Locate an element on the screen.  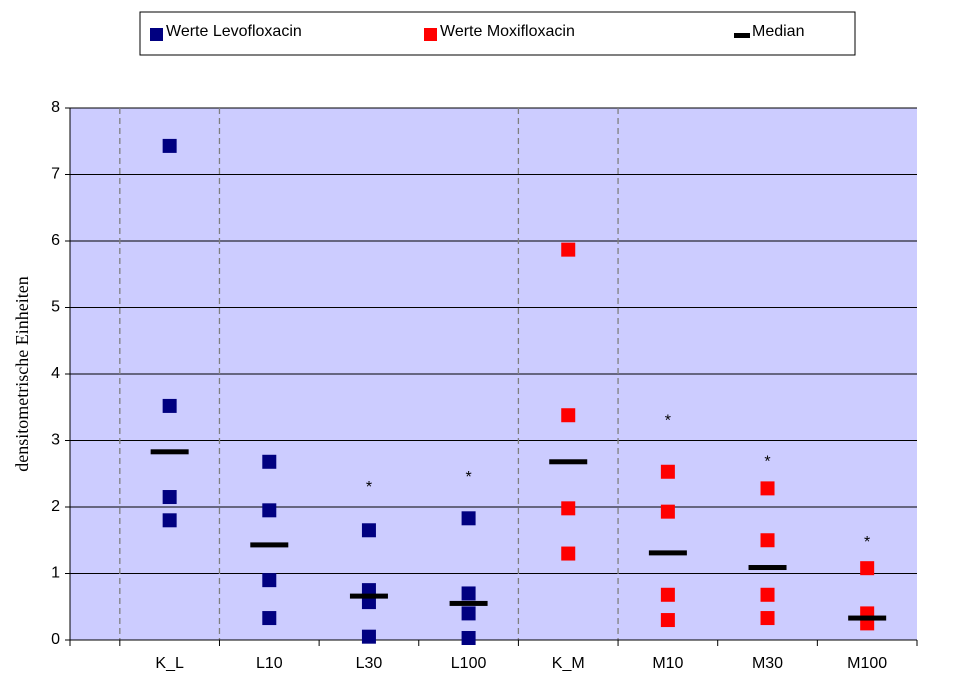
y-tick-label: 8 is located at coordinates (55, 107).